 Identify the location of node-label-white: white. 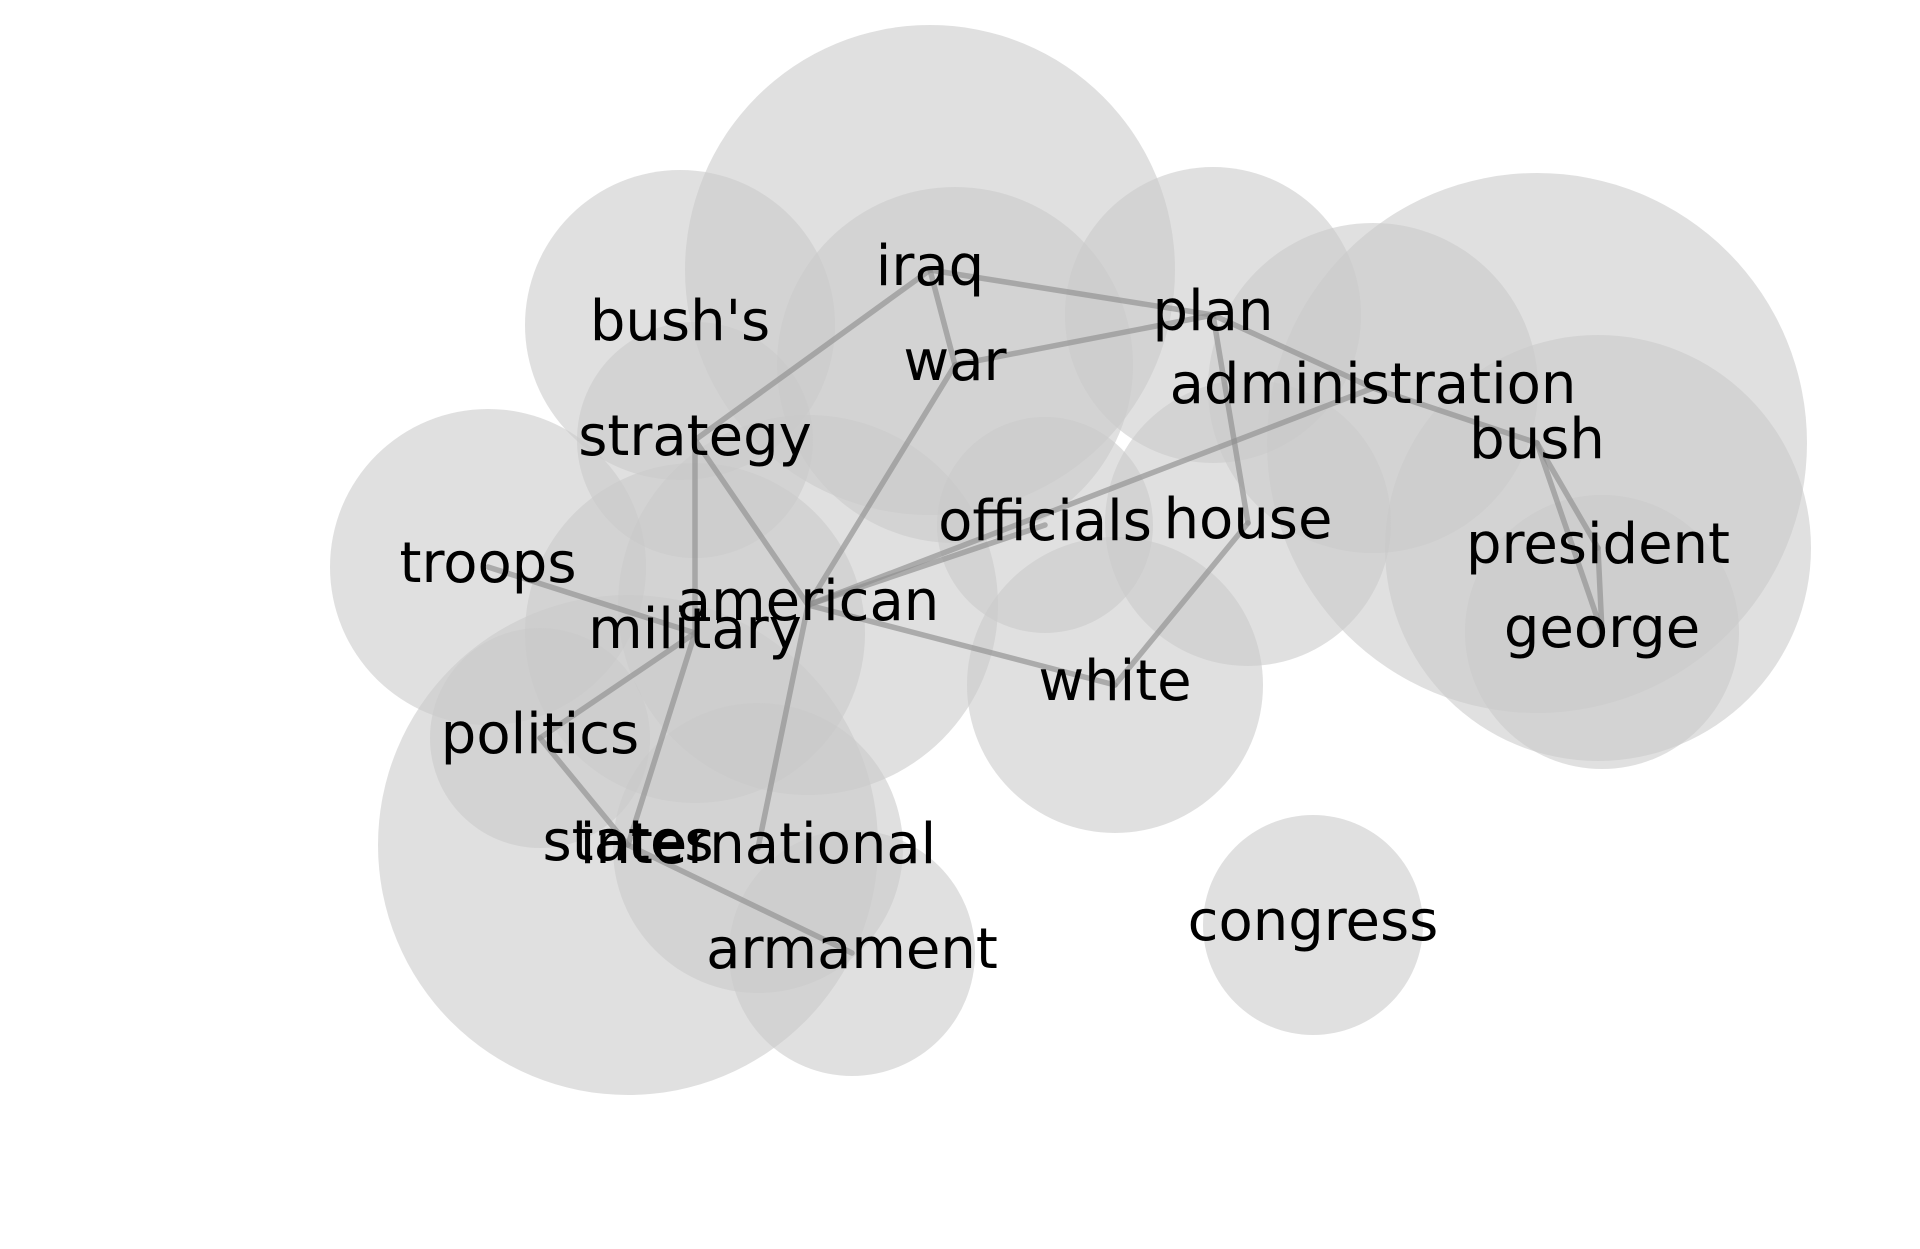
(1114, 681).